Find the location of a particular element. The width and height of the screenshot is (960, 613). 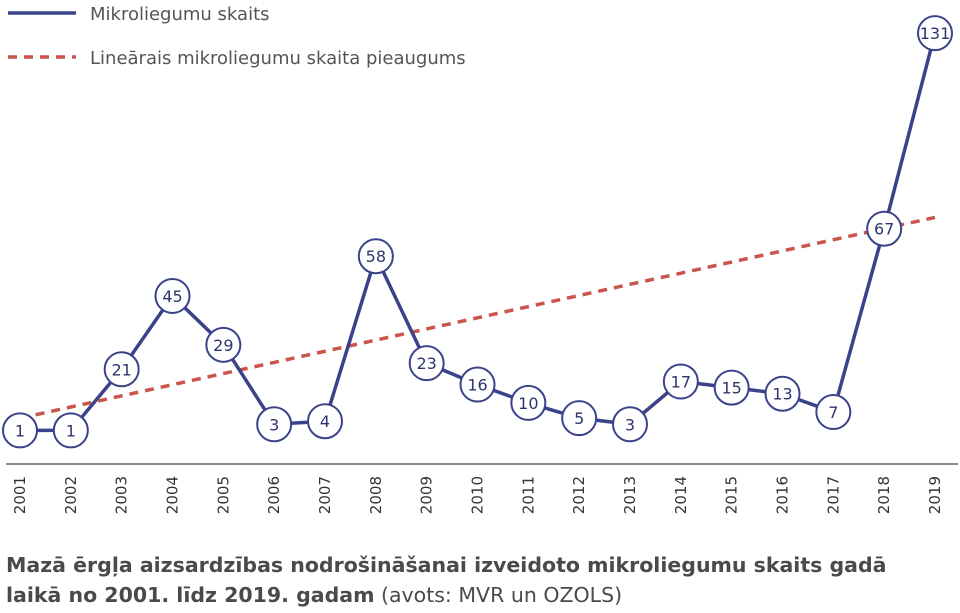

data-label-2004: 45 is located at coordinates (172, 296).